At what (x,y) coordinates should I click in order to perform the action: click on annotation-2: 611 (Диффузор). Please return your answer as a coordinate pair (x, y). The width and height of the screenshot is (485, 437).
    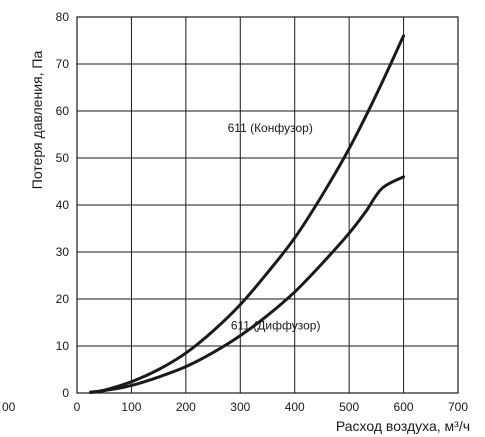
    Looking at the image, I should click on (276, 326).